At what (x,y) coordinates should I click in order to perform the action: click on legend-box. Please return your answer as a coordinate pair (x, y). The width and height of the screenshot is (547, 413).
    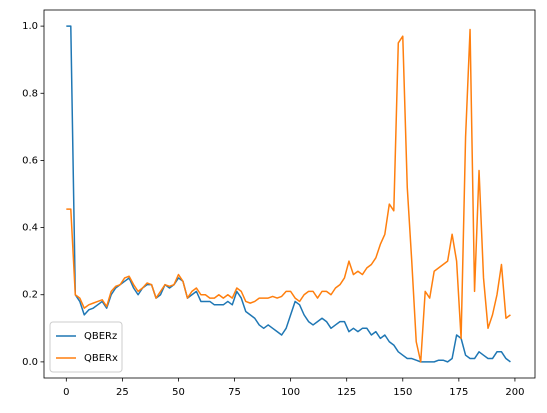
    Looking at the image, I should click on (86, 347).